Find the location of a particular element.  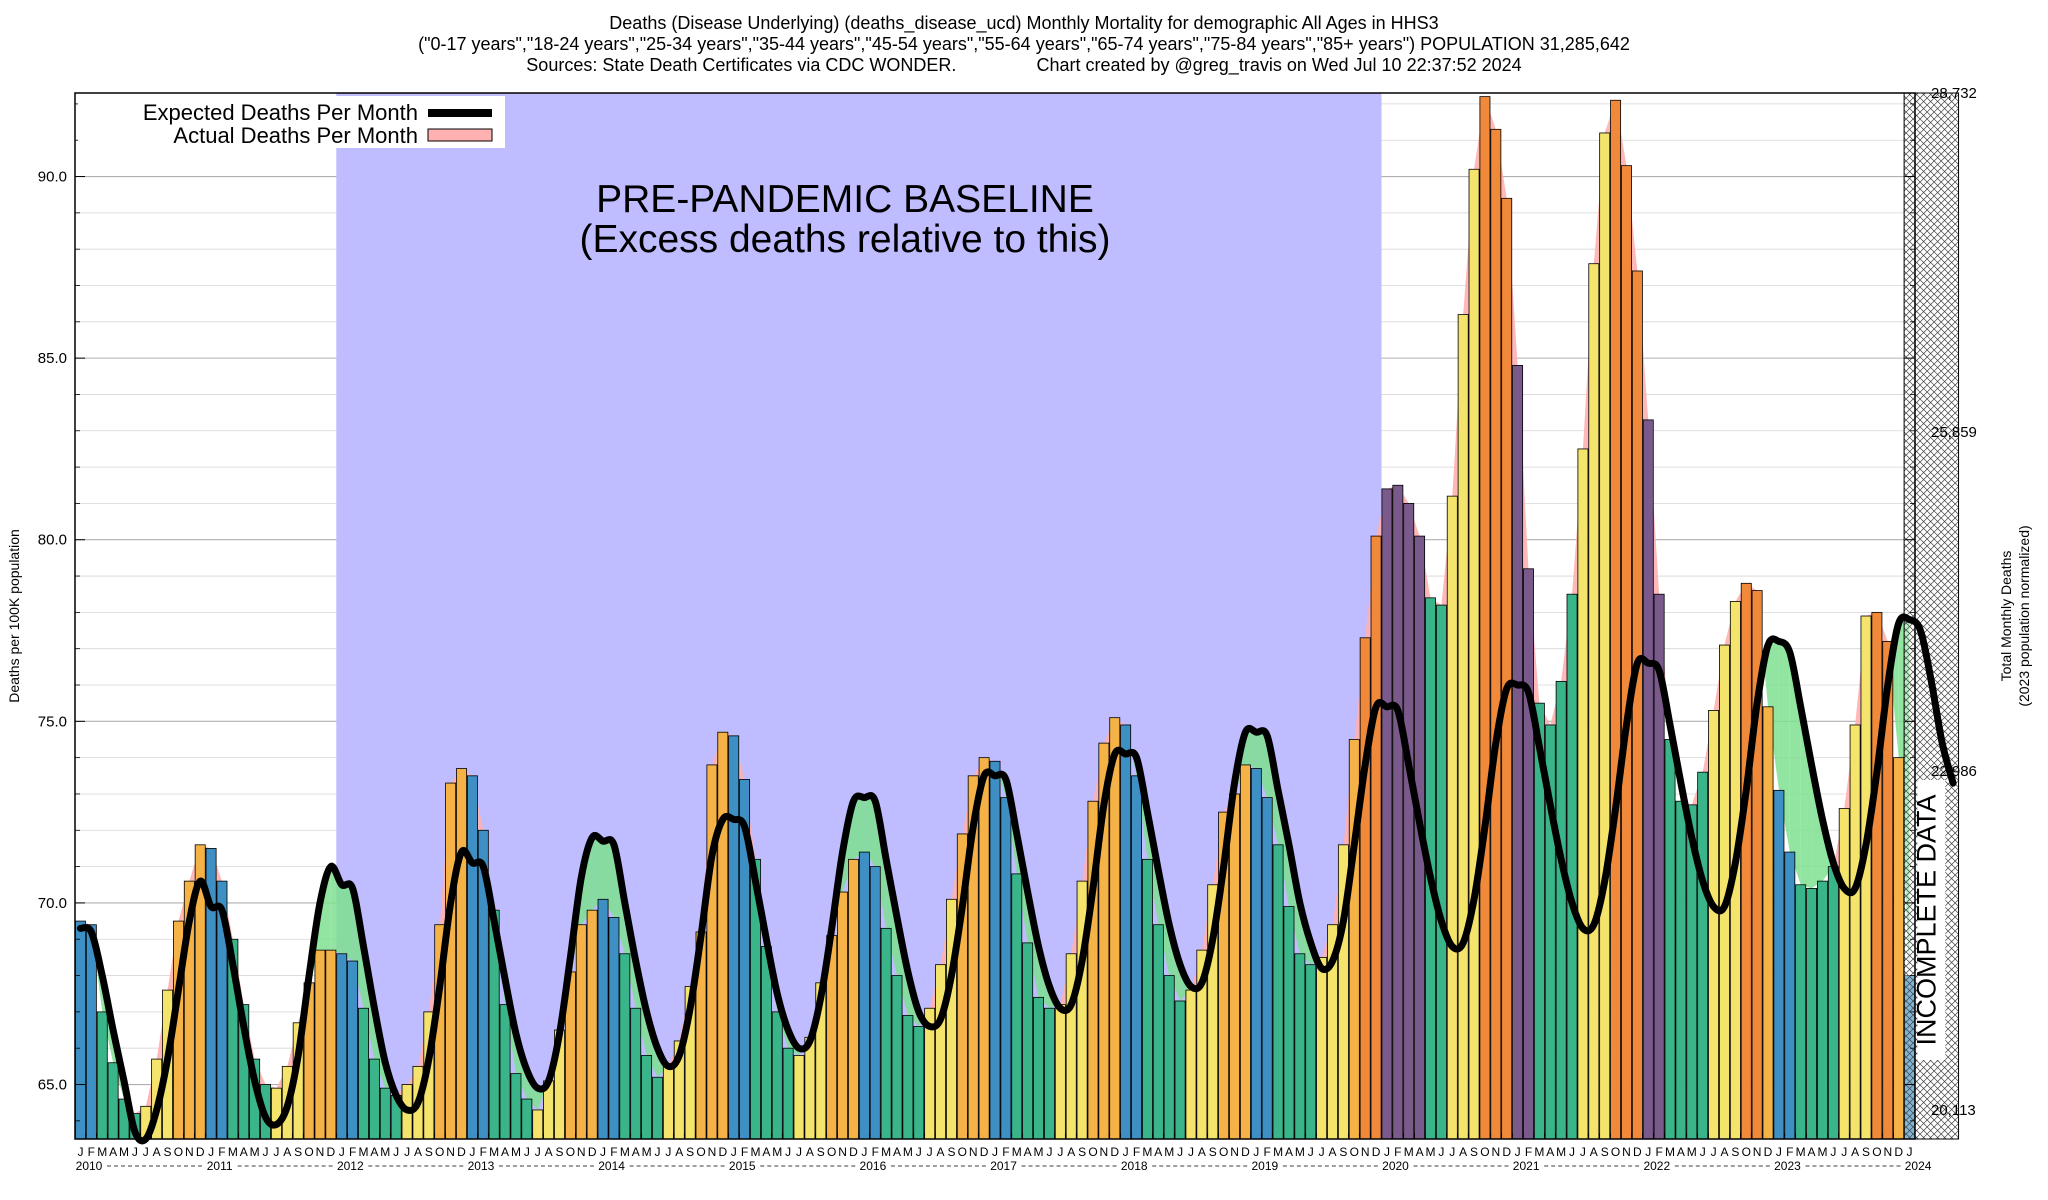

x-year-label: 2021 is located at coordinates (1526, 1166).